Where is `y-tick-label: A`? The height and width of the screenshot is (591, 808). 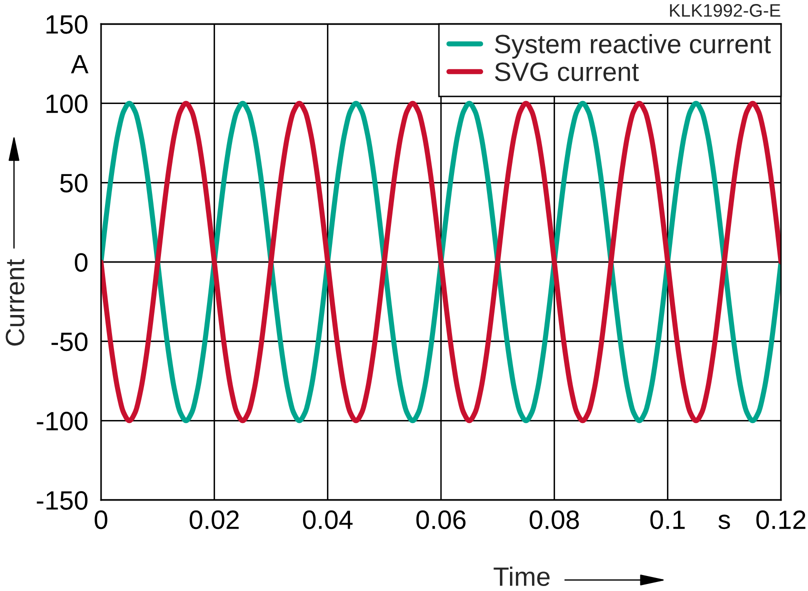
y-tick-label: A is located at coordinates (79, 64).